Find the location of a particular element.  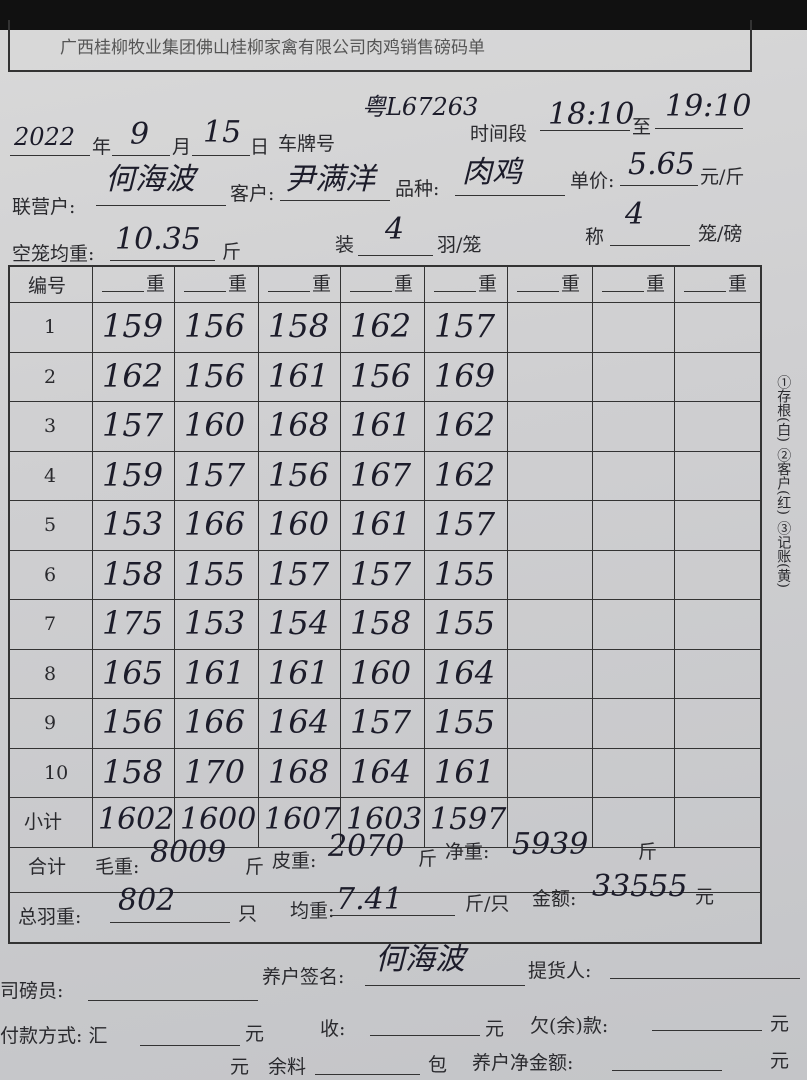

feed-label: 余料 is located at coordinates (287, 1067).